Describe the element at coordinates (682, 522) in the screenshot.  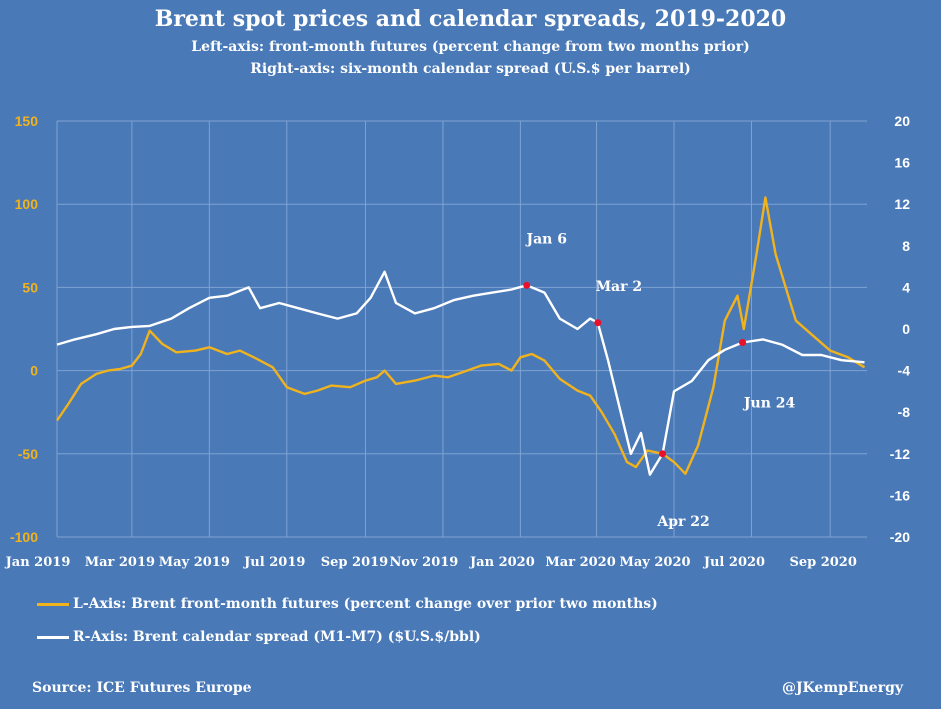
I see `annotation-label: Apr 22` at that location.